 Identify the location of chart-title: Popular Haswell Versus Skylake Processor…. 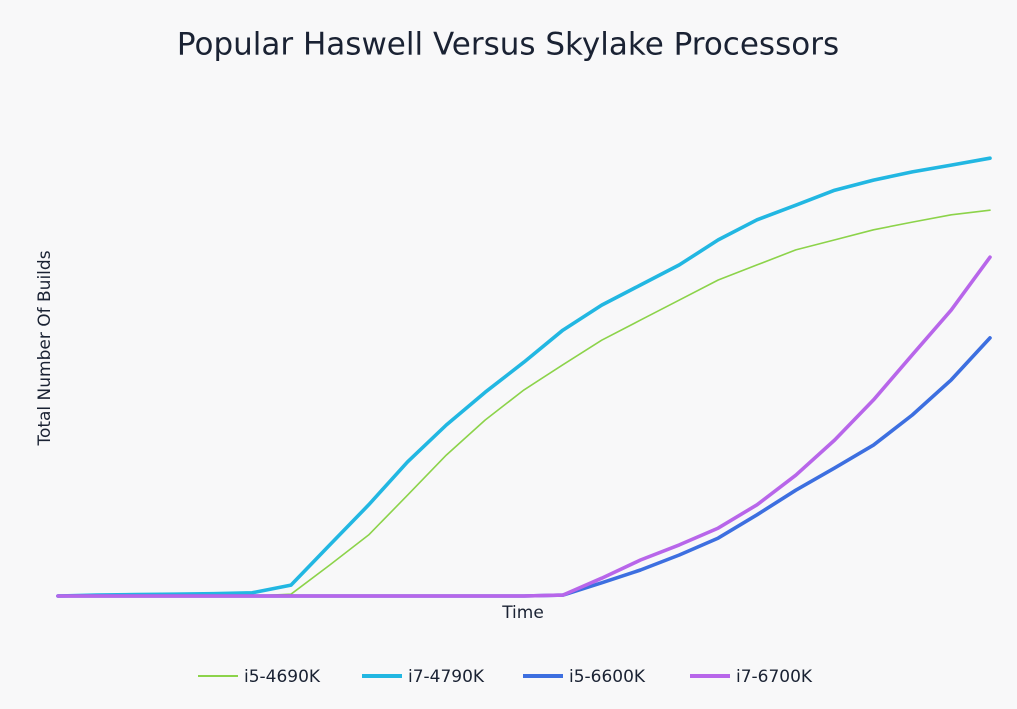
(508, 45).